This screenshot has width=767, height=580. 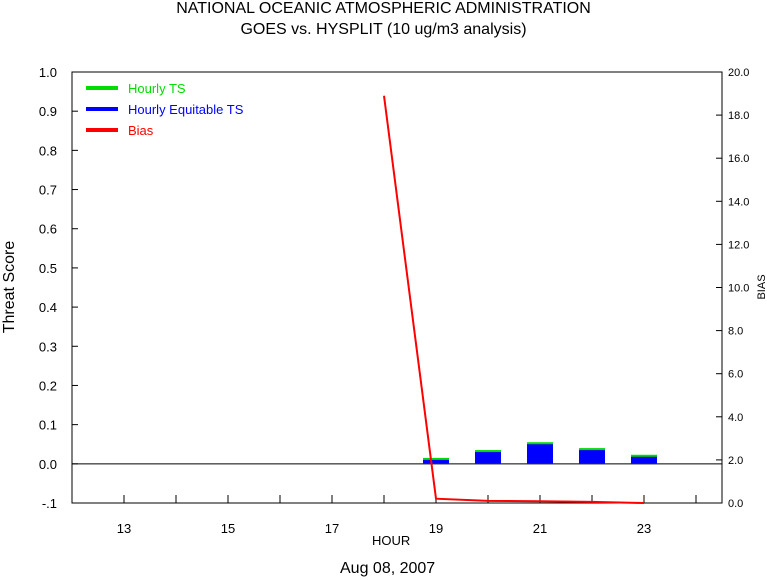 I want to click on y-tick-label: 0.8, so click(x=48, y=150).